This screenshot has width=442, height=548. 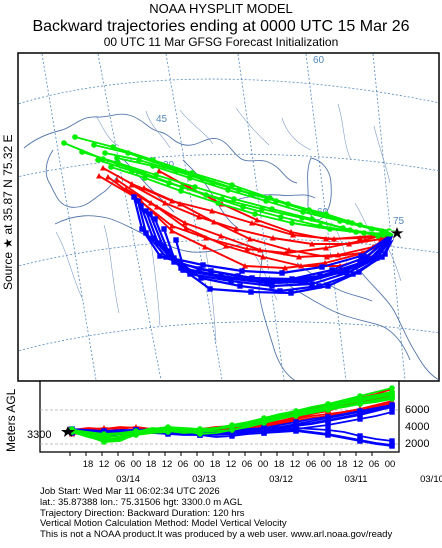 What do you see at coordinates (160, 148) in the screenshot?
I see `europe-coastline` at bounding box center [160, 148].